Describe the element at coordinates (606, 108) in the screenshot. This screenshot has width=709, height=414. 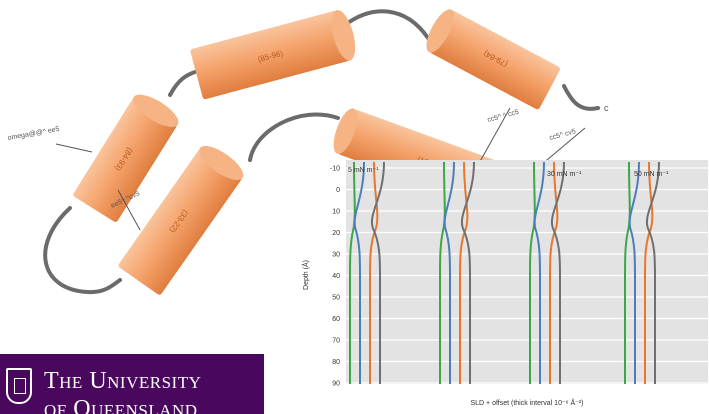
I see `c-terminus-label: c` at that location.